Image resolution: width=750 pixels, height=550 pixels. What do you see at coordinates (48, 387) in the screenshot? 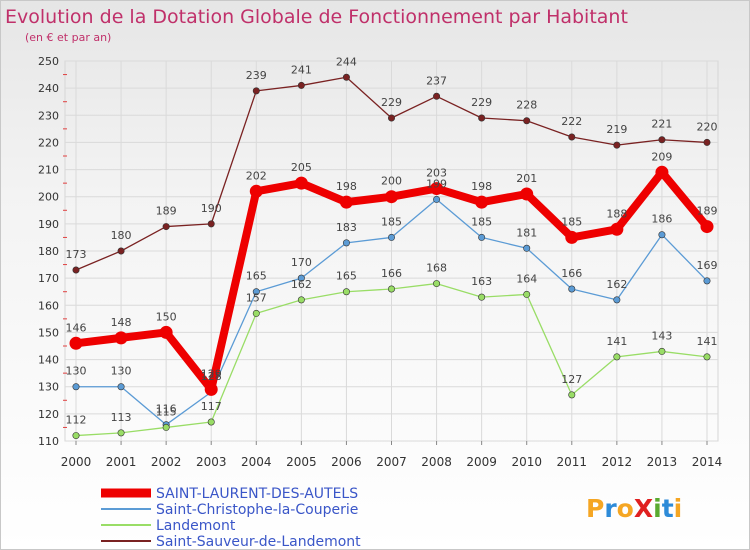
I see `y-tick-label: 130` at bounding box center [48, 387].